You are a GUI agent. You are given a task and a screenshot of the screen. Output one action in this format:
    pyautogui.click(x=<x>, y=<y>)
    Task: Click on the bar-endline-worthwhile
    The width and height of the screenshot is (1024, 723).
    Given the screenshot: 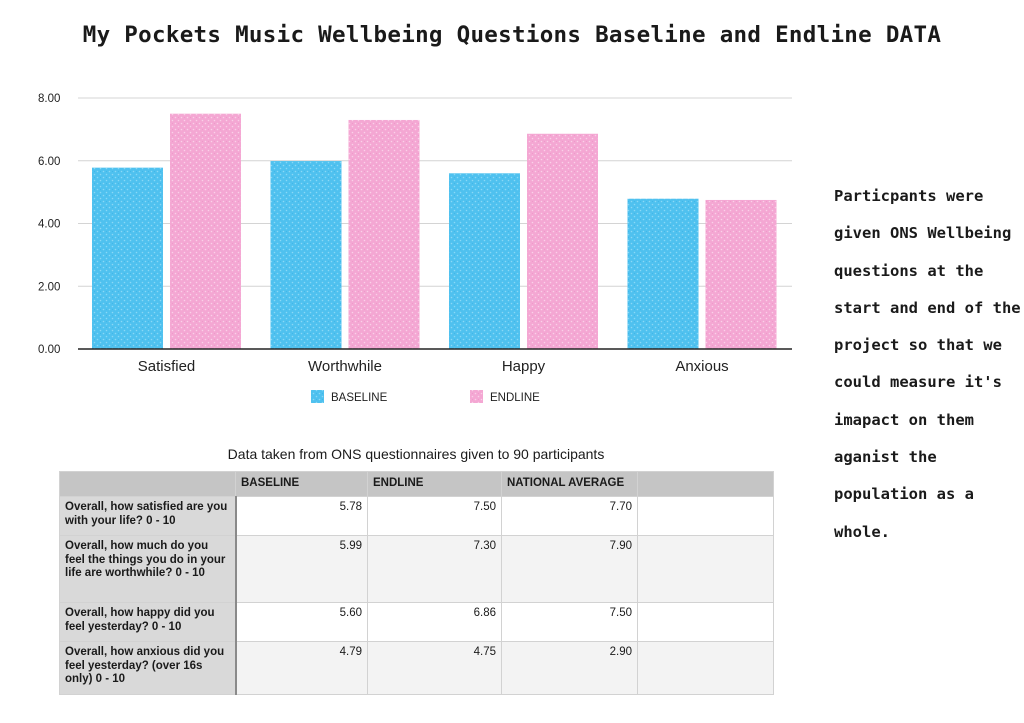 What is the action you would take?
    pyautogui.click(x=384, y=234)
    